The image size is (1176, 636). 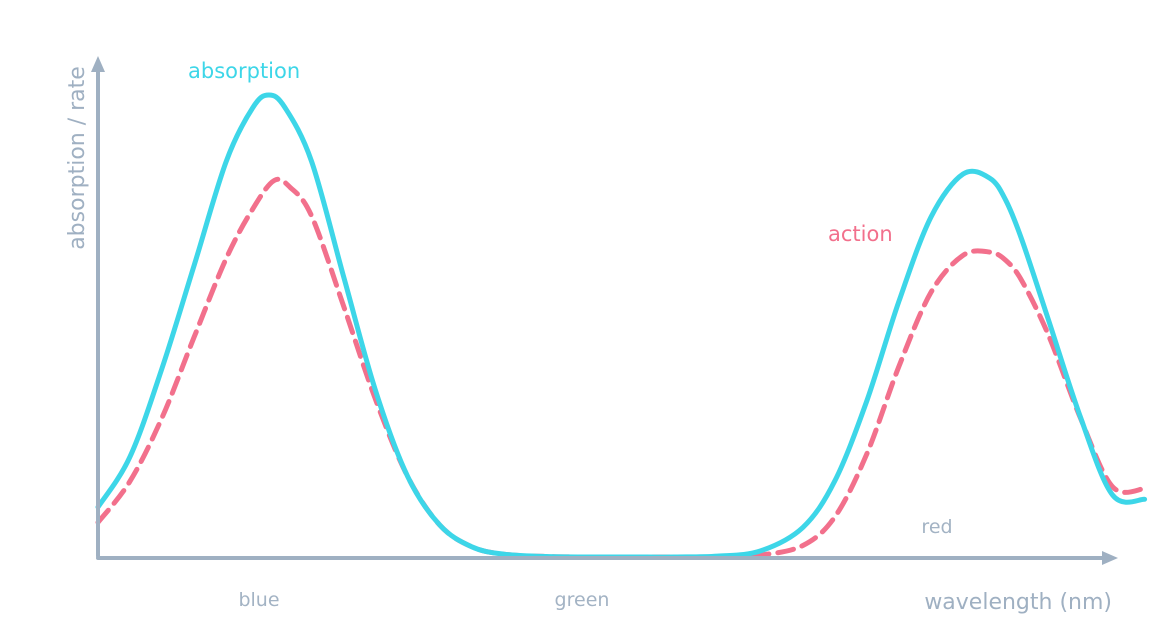 What do you see at coordinates (77, 158) in the screenshot?
I see `y-axis-label: absorption / rate` at bounding box center [77, 158].